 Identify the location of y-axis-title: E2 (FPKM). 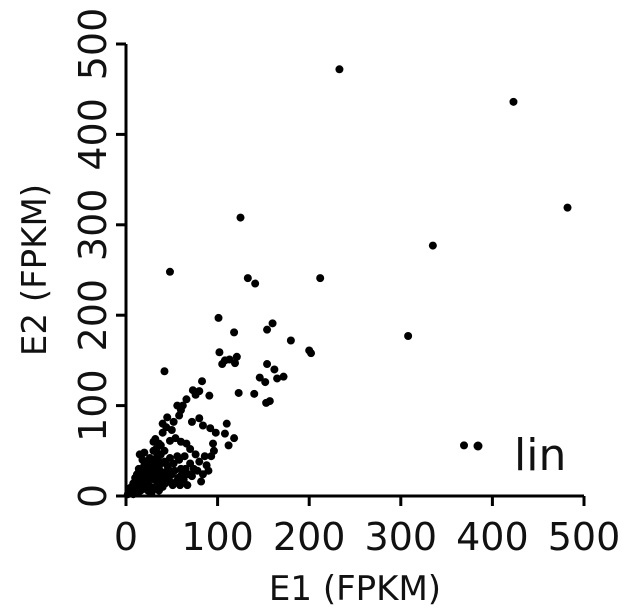
(35, 270).